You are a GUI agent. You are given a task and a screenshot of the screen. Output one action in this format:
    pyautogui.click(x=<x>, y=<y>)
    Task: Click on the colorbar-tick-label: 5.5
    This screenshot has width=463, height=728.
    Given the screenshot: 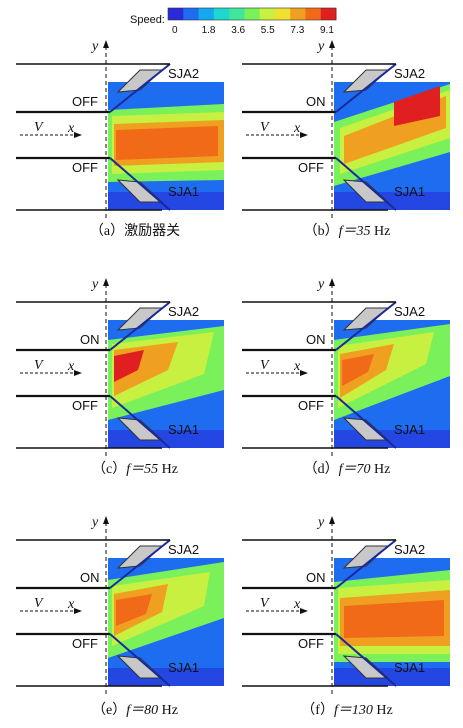 What is the action you would take?
    pyautogui.click(x=268, y=30)
    